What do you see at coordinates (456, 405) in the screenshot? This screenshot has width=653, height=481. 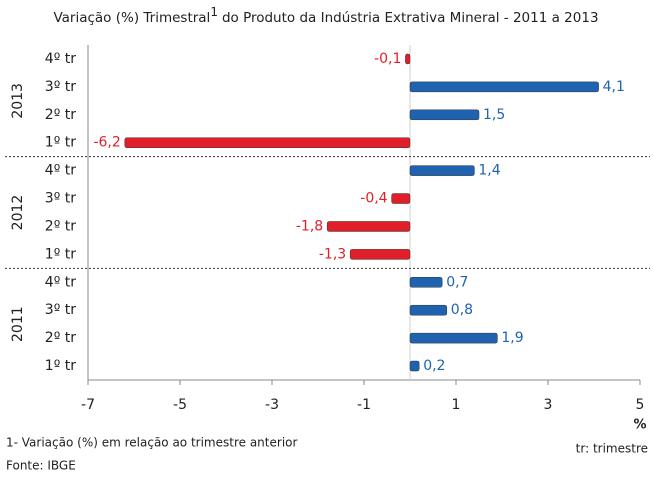 I see `x-tick-label: 1` at bounding box center [456, 405].